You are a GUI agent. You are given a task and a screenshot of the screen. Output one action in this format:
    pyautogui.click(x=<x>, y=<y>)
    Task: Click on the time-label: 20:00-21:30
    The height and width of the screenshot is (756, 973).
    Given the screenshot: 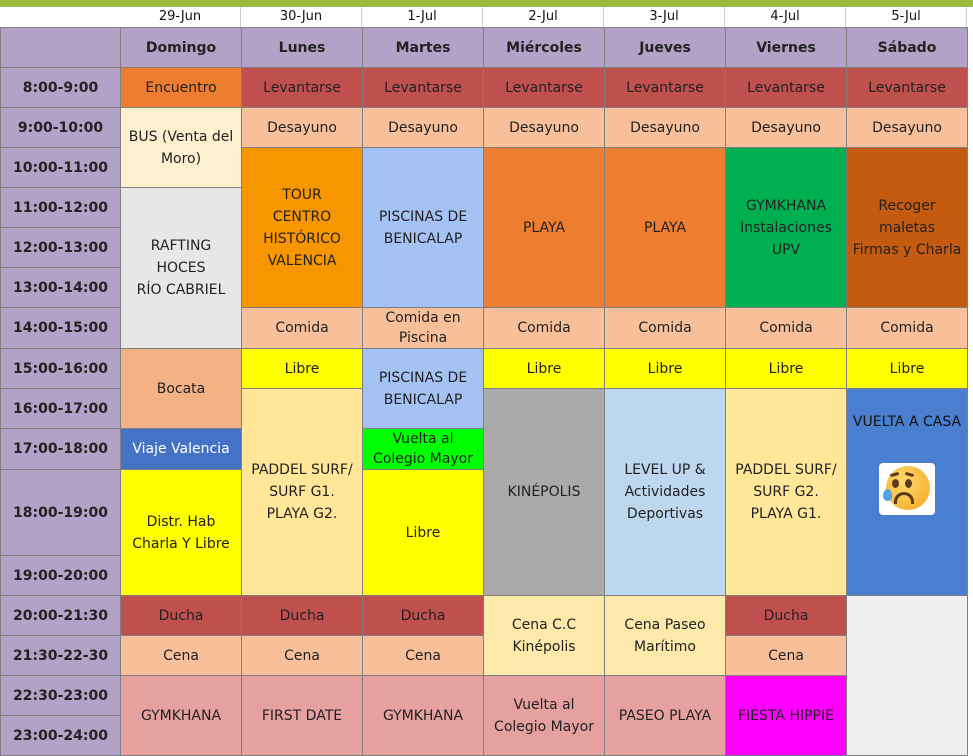 What is the action you would take?
    pyautogui.click(x=60, y=615)
    